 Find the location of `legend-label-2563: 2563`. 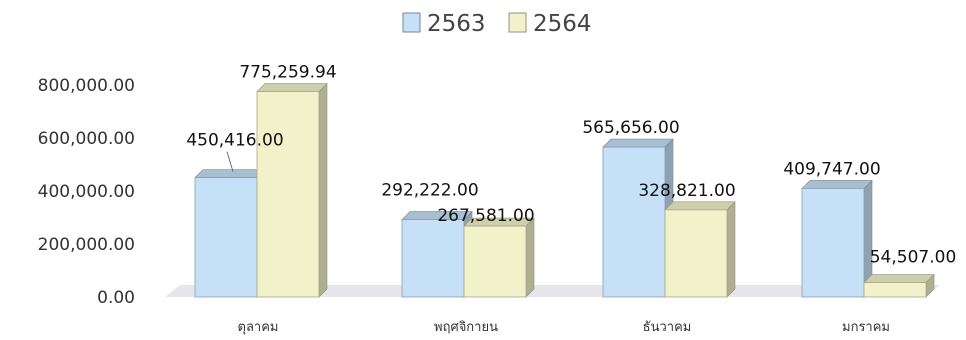

legend-label-2563: 2563 is located at coordinates (456, 24).